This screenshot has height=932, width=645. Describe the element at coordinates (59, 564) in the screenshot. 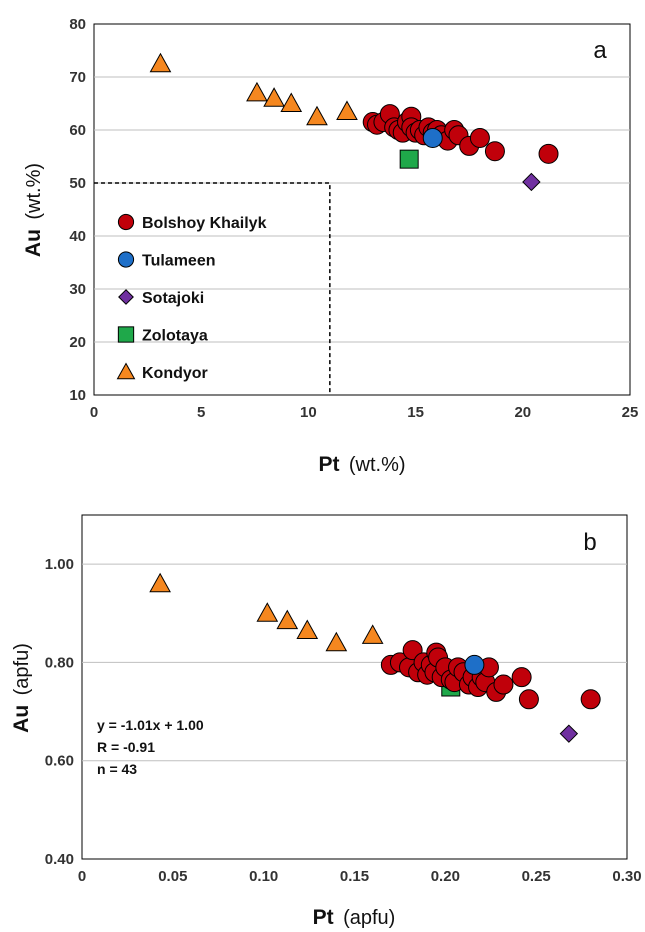

I see `y-tick-label: 1.00` at that location.